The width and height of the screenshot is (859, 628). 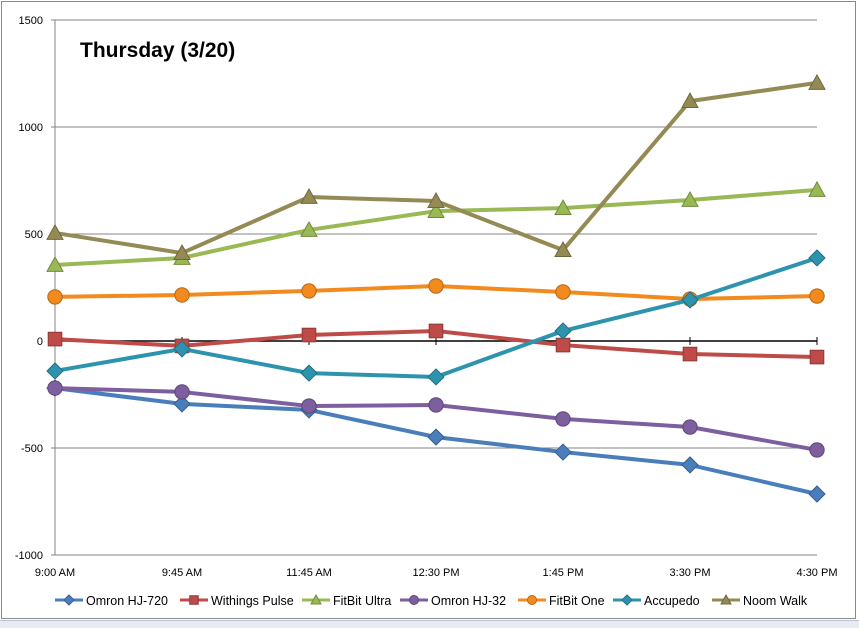 I want to click on legend-item: Accupedo, so click(x=656, y=601).